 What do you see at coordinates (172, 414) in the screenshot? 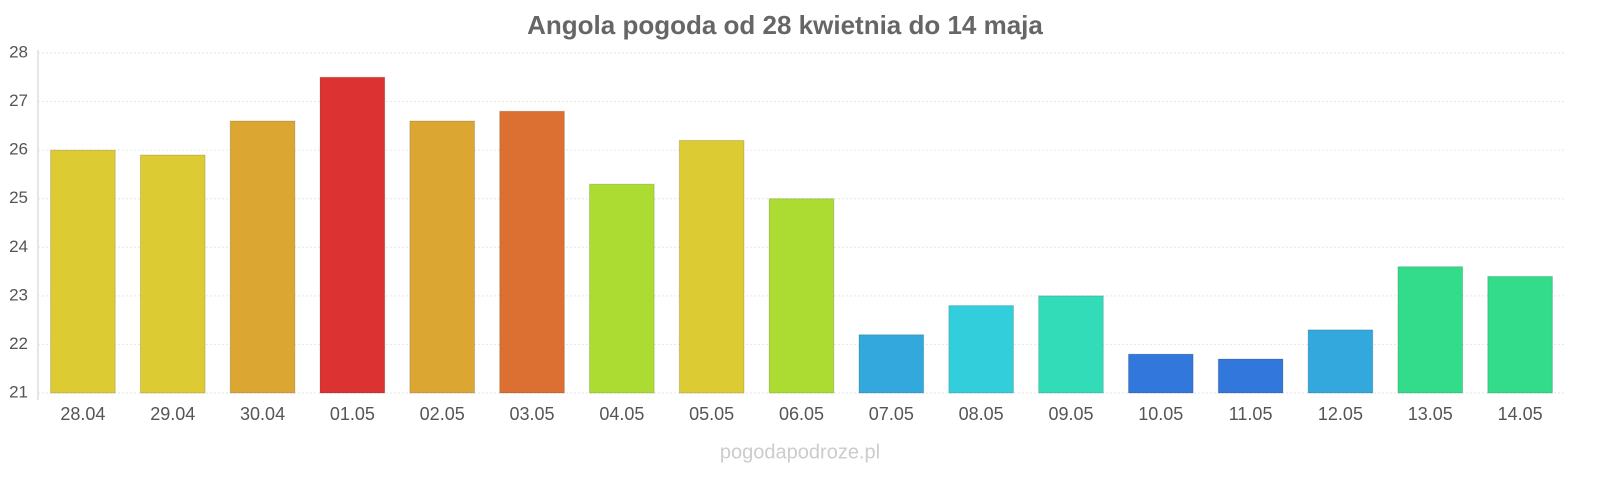
I see `x-tick-label: 29.04` at bounding box center [172, 414].